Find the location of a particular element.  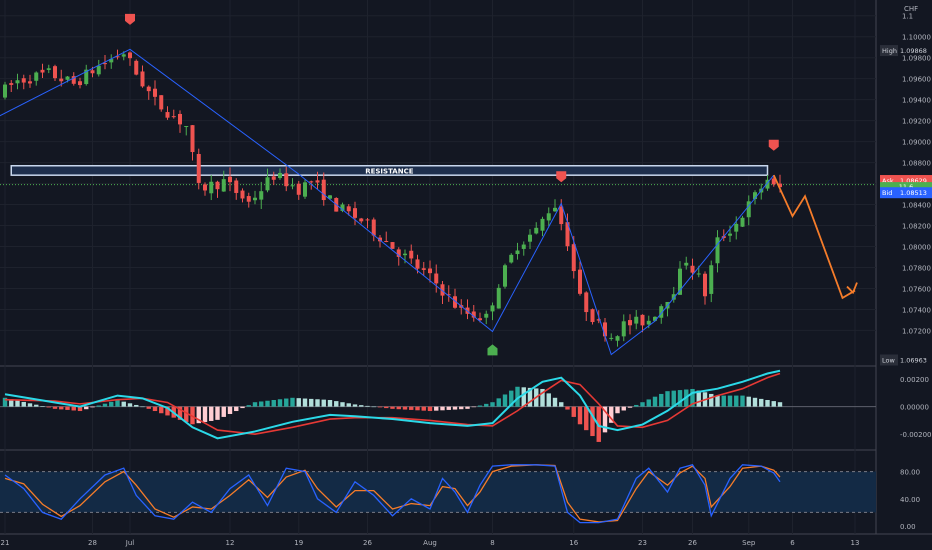

macd-tick-label: 0.00200 is located at coordinates (914, 380).